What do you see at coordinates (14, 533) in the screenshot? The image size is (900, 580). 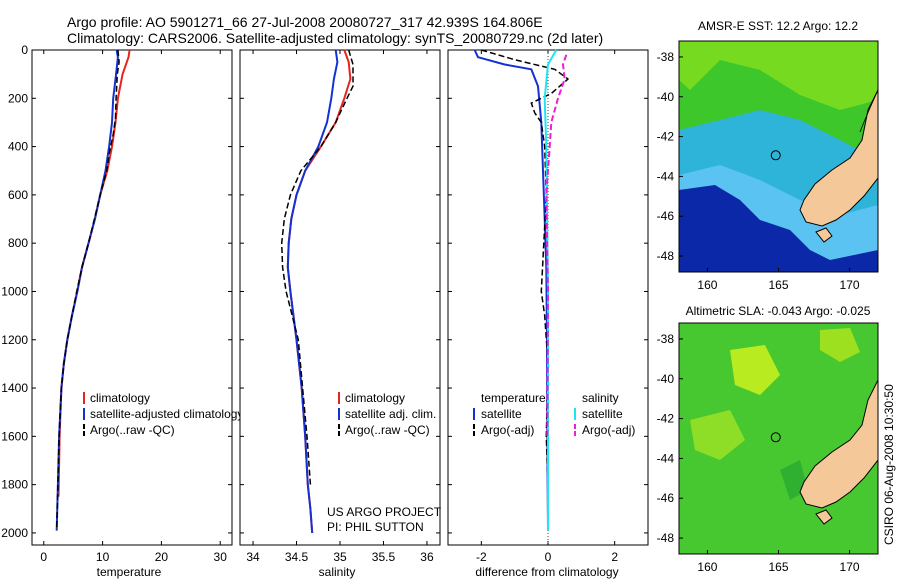 I see `y-tick-label: 2000` at bounding box center [14, 533].